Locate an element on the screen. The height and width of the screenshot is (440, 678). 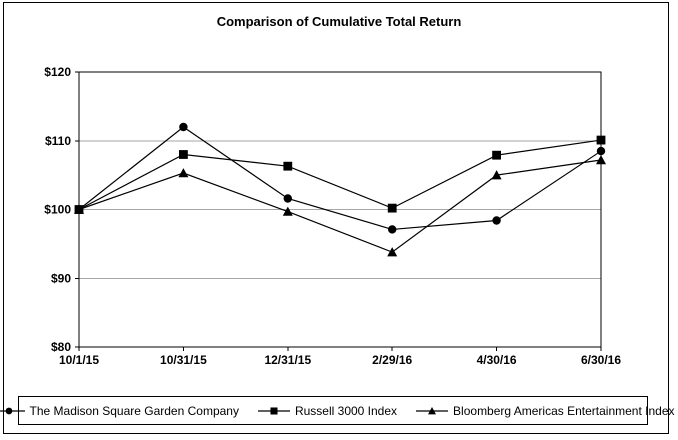
svg-text: 4/30/16 is located at coordinates (497, 360).